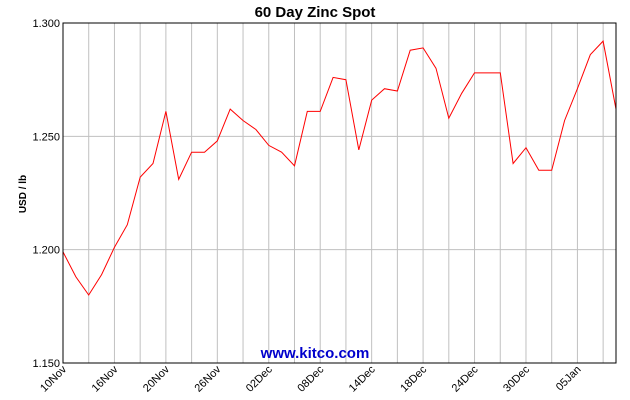 Image resolution: width=630 pixels, height=400 pixels. Describe the element at coordinates (207, 378) in the screenshot. I see `x-tick-label: 26Nov` at that location.